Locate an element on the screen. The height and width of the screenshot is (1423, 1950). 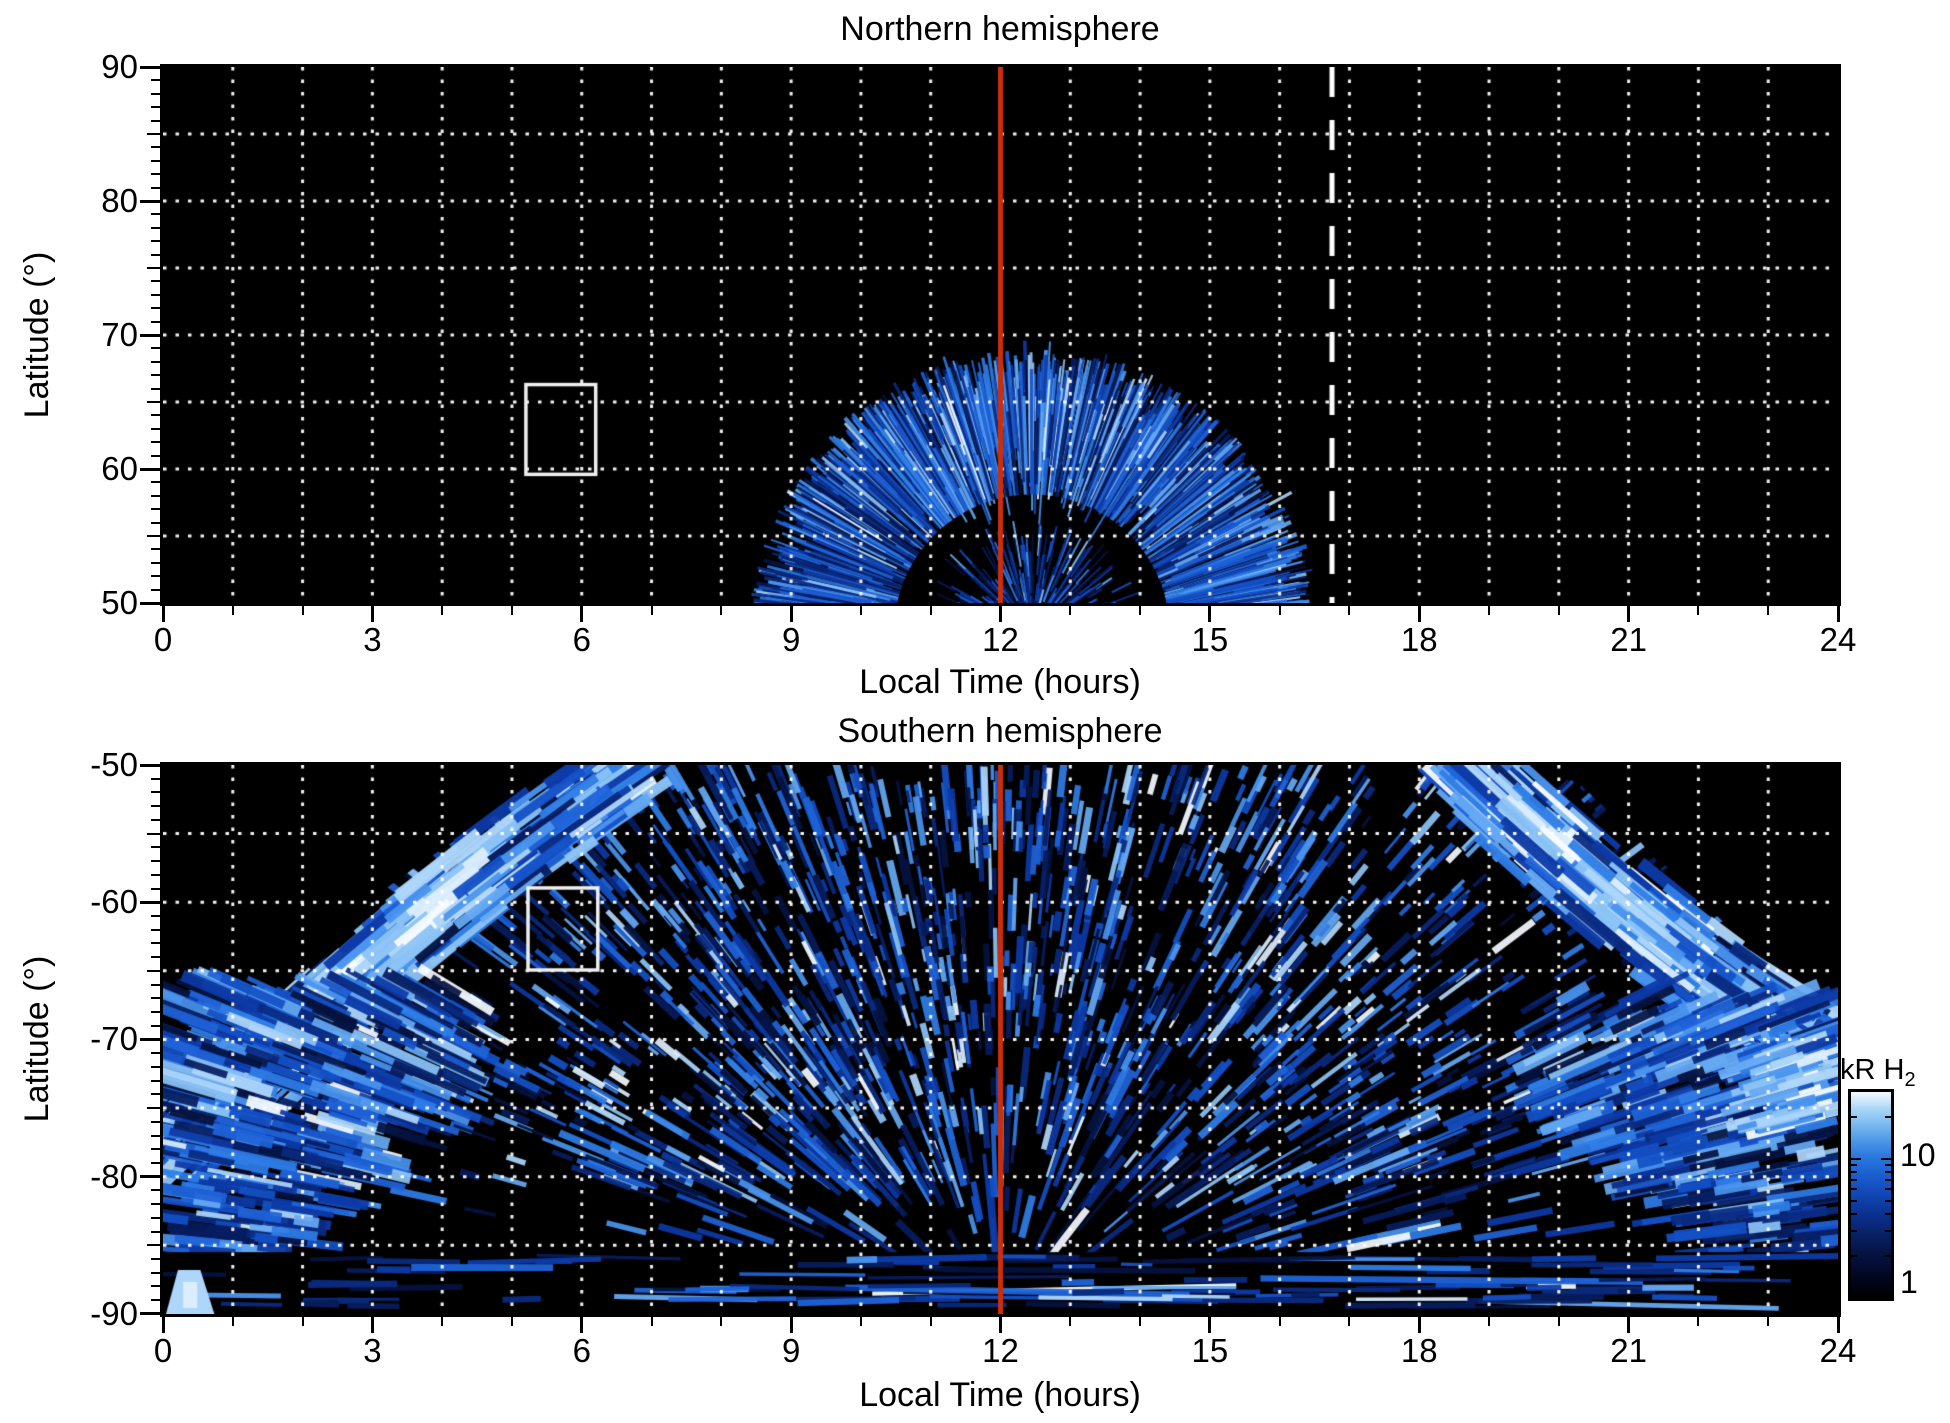
y-tick-label: 90 is located at coordinates (119, 66).